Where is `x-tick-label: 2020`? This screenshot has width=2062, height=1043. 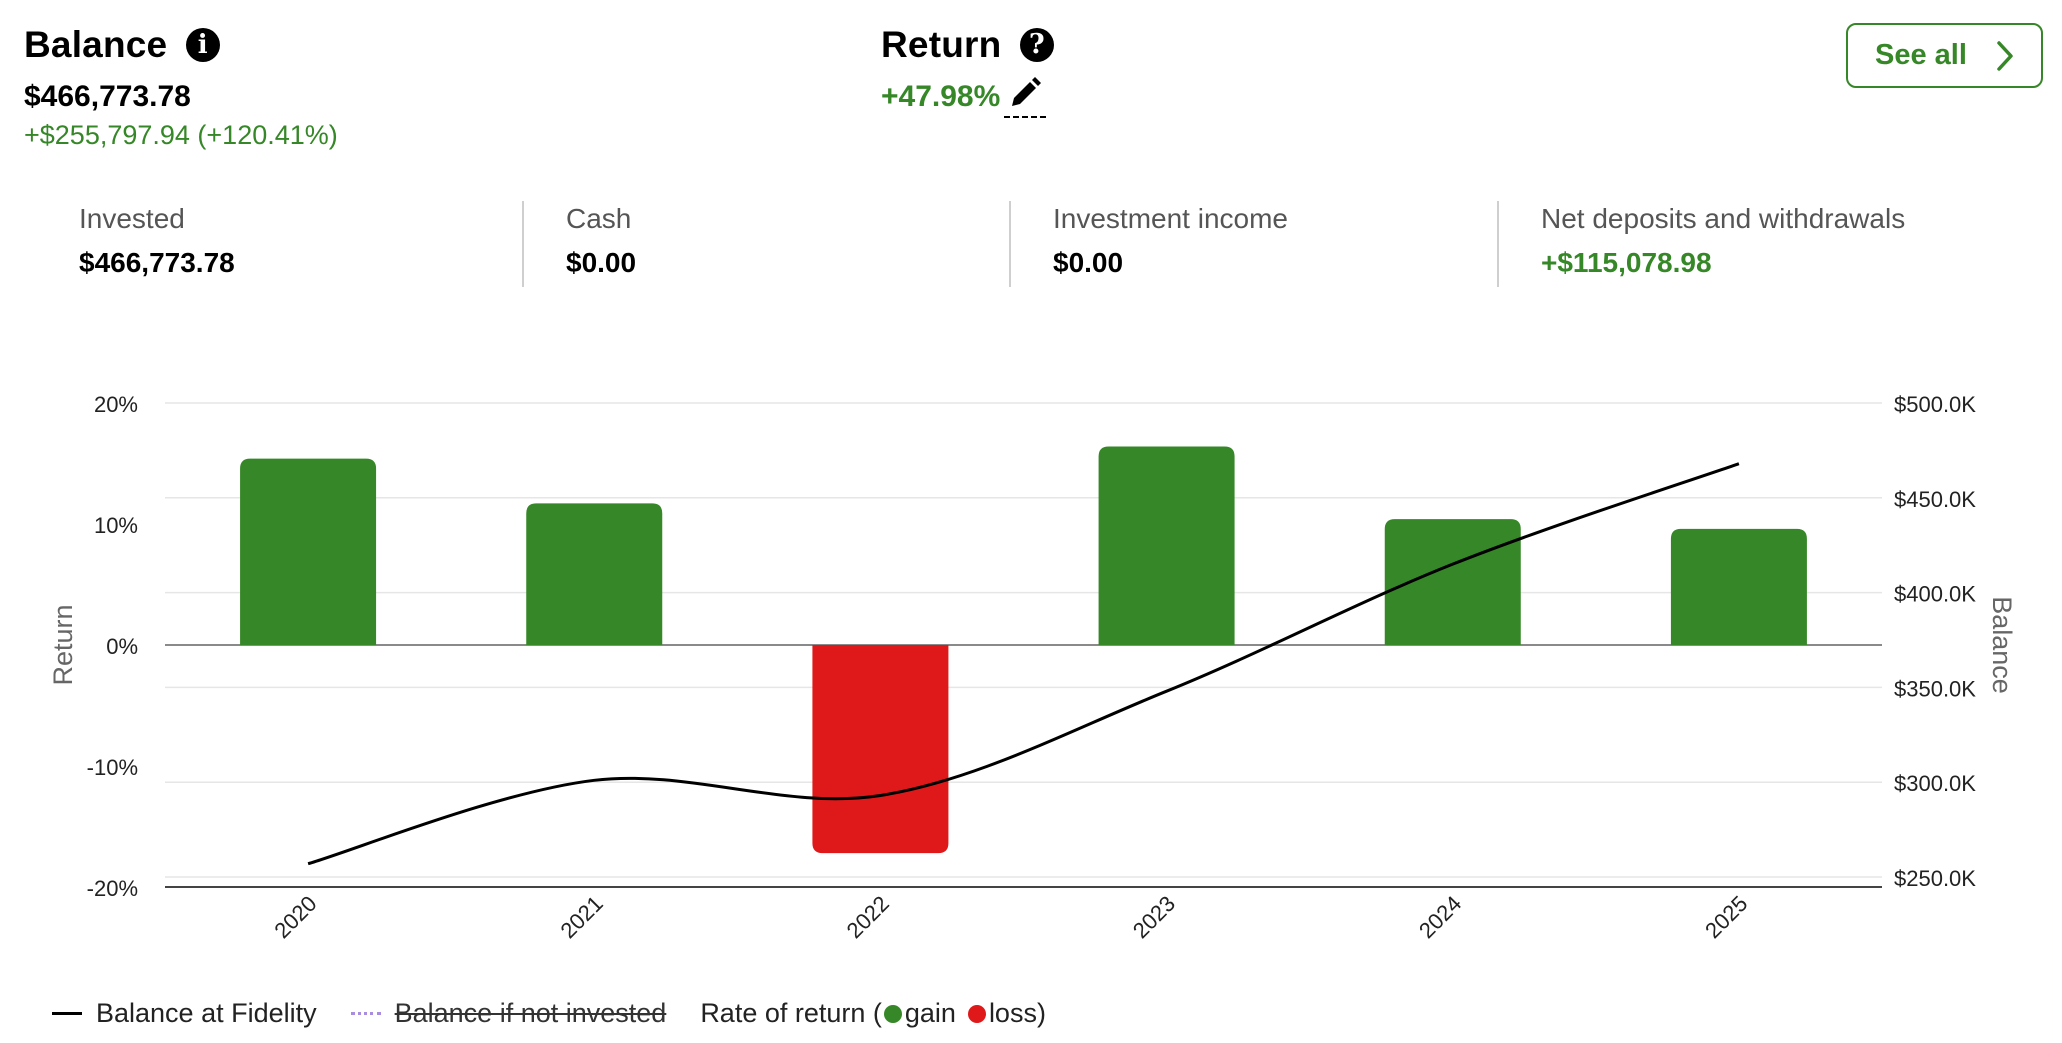
x-tick-label: 2020 is located at coordinates (295, 917).